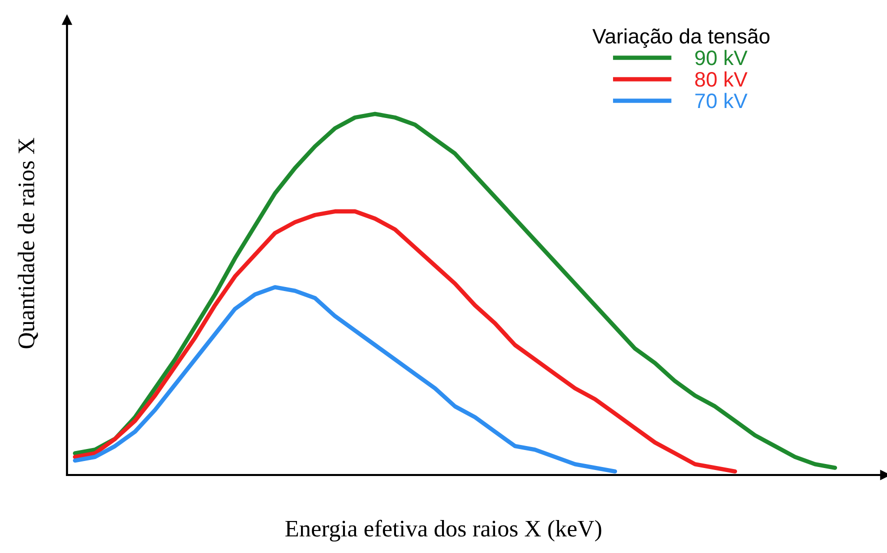 The image size is (887, 553). What do you see at coordinates (28, 243) in the screenshot?
I see `y-axis-title: Quantidade de raios X` at bounding box center [28, 243].